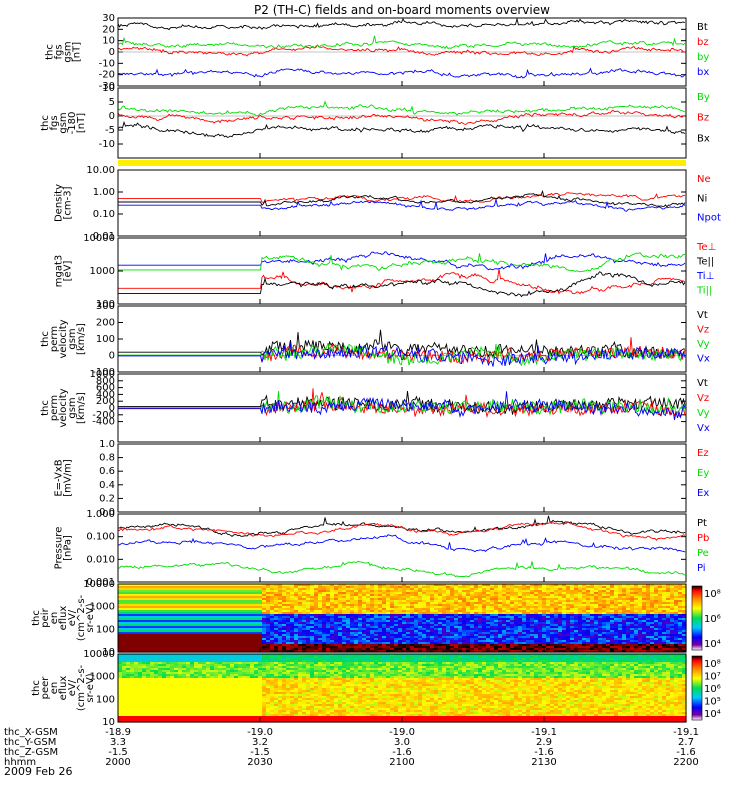 The height and width of the screenshot is (800, 750). I want to click on y-tick-label: 200, so click(105, 401).